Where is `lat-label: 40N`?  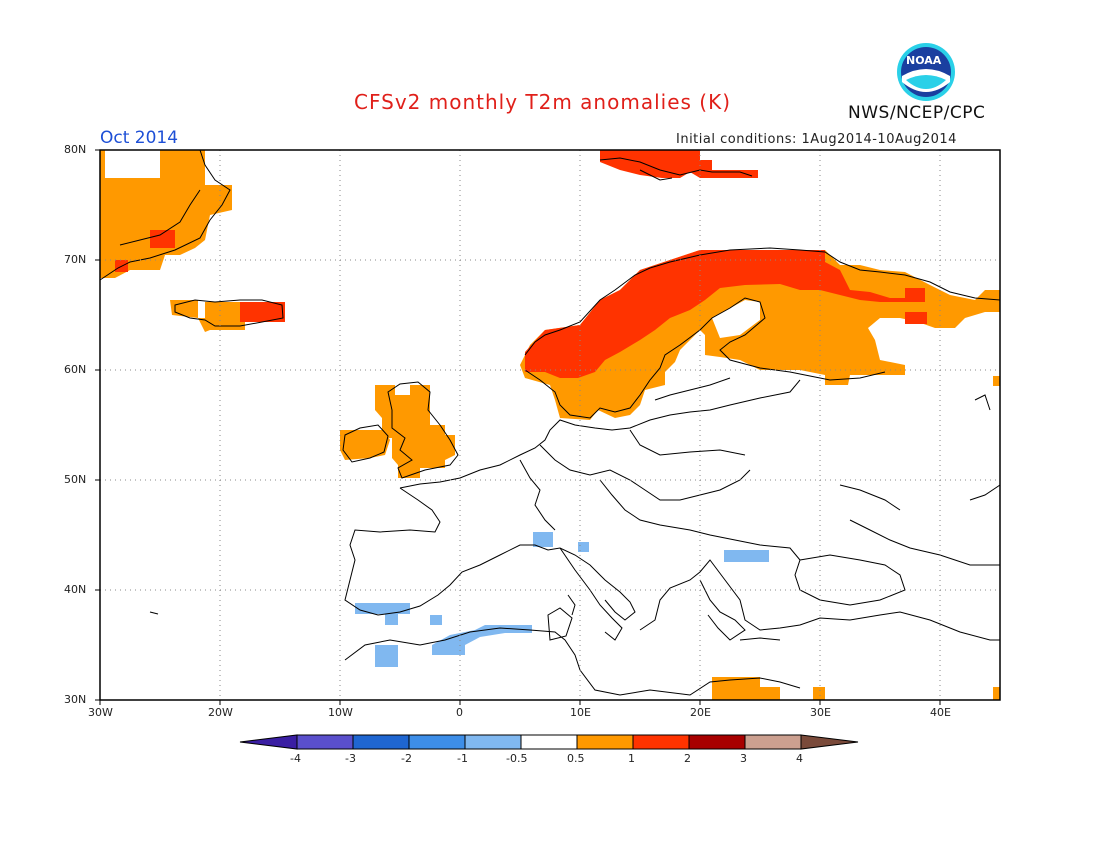
lat-label: 40N is located at coordinates (75, 589).